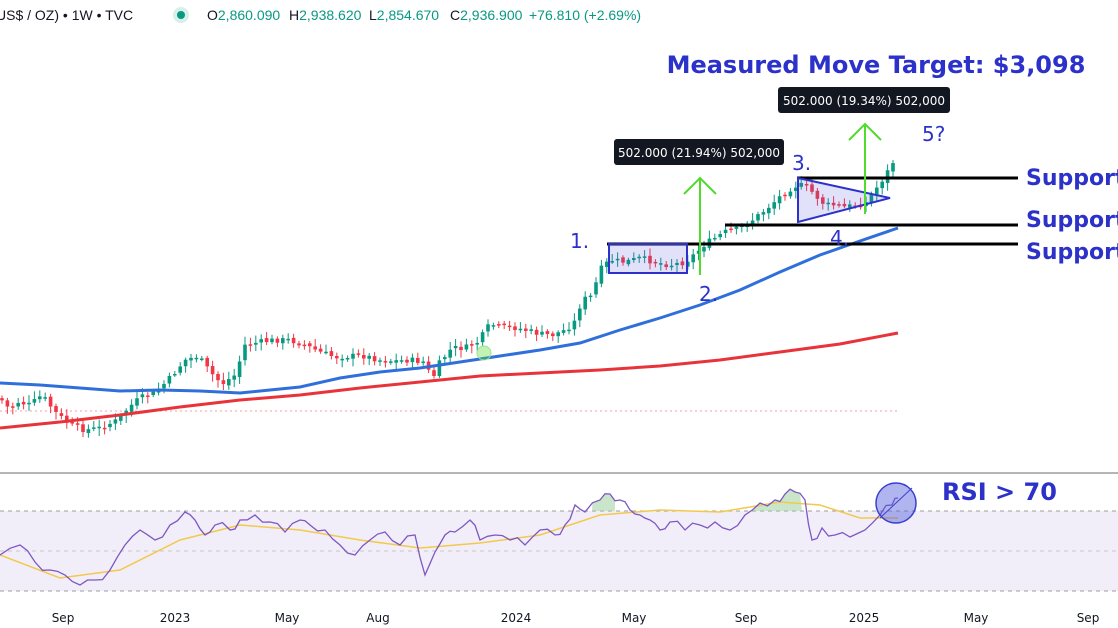 This screenshot has height=628, width=1118. I want to click on measure-text-1: 502.000 (21.94%) 502,000, so click(699, 153).